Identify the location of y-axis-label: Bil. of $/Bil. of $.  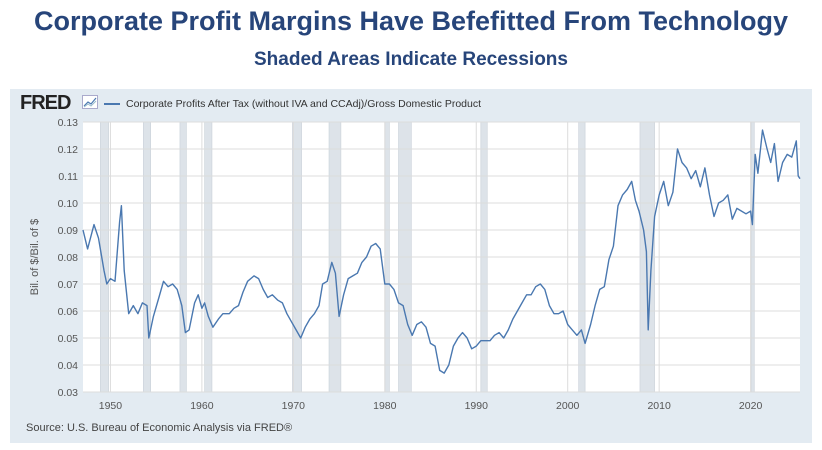
(35, 257).